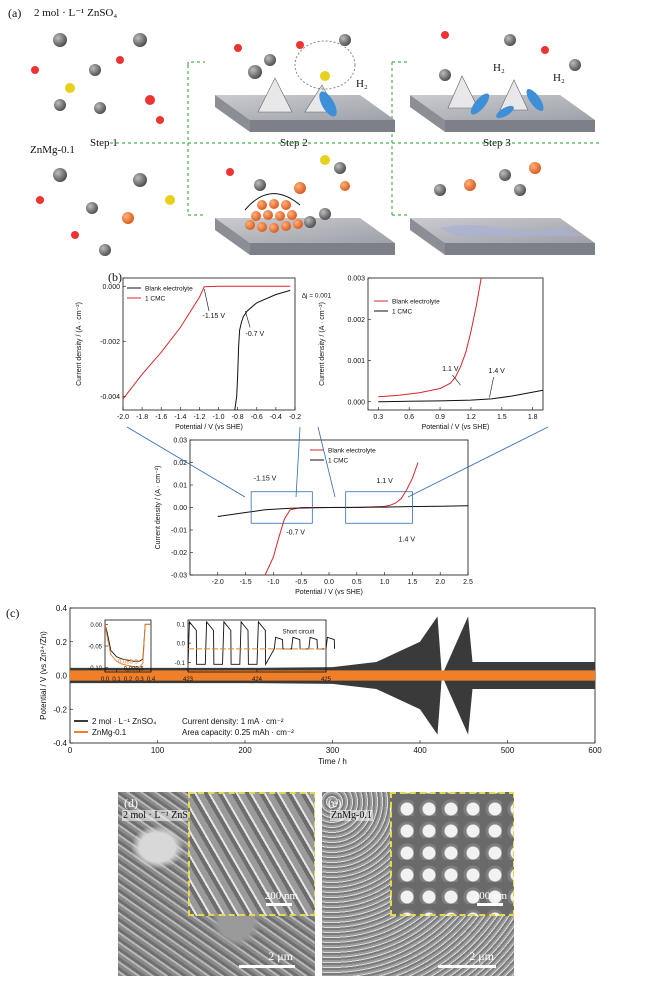  Describe the element at coordinates (468, 582) in the screenshot. I see `x-tick-label: 2.5` at that location.